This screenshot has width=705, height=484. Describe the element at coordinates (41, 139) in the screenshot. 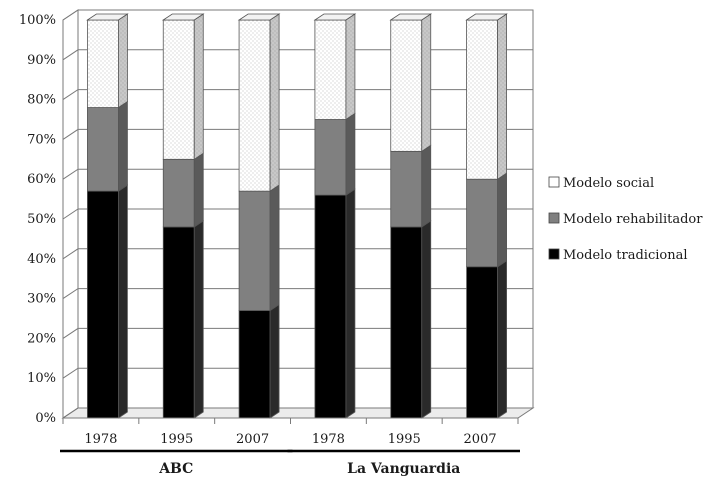

I see `y-tick-label: 70%` at that location.